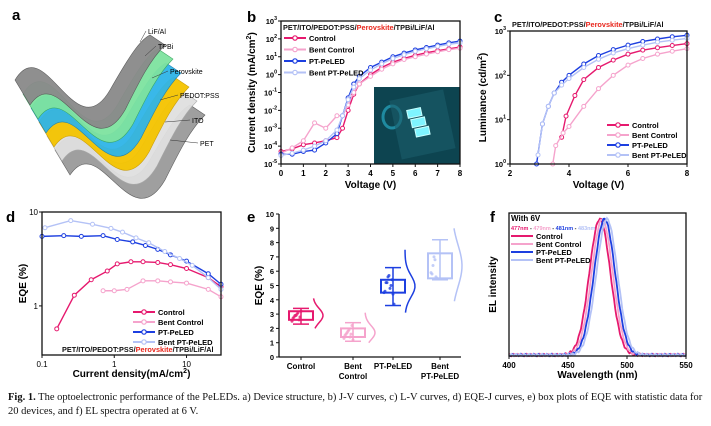  What do you see at coordinates (185, 342) in the screenshot?
I see `legend-label: Bent PT-PeLED` at bounding box center [185, 342].